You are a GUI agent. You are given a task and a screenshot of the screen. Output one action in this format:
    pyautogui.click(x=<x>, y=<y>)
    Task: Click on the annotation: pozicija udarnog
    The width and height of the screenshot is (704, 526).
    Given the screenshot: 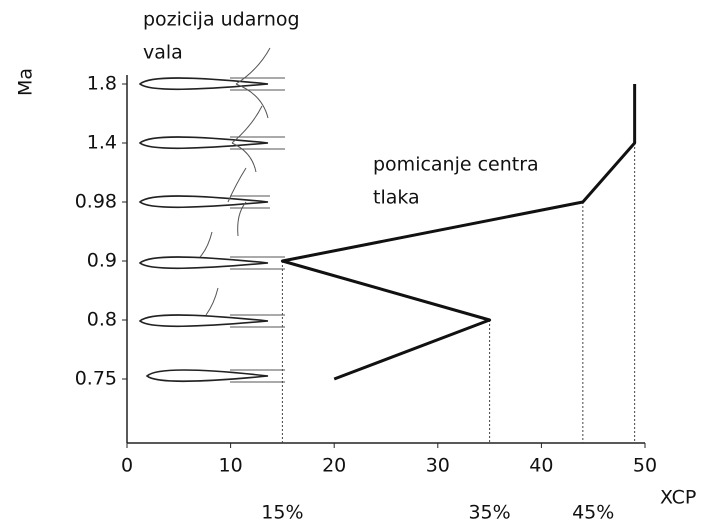 What is the action you would take?
    pyautogui.click(x=221, y=20)
    